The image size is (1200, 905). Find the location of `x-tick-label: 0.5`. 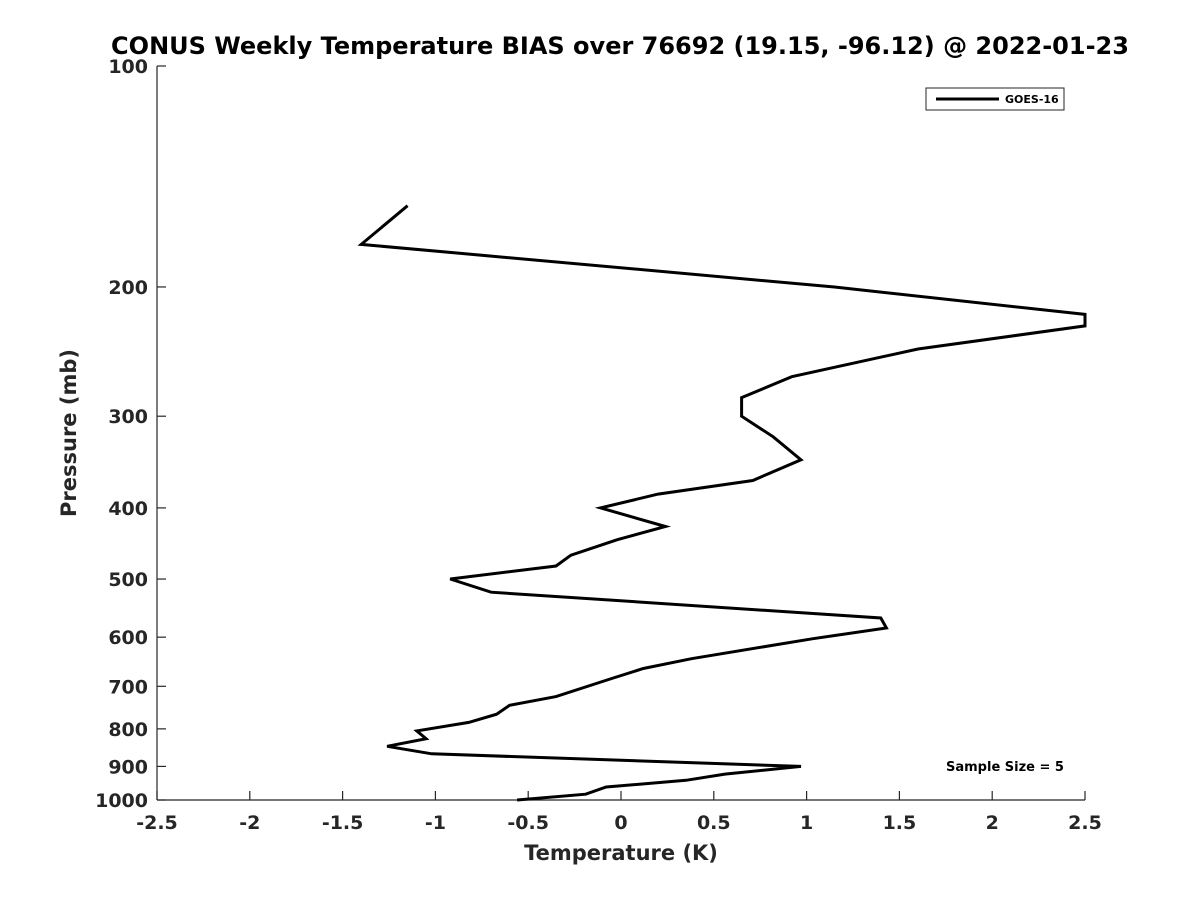

x-tick-label: 0.5 is located at coordinates (714, 823).